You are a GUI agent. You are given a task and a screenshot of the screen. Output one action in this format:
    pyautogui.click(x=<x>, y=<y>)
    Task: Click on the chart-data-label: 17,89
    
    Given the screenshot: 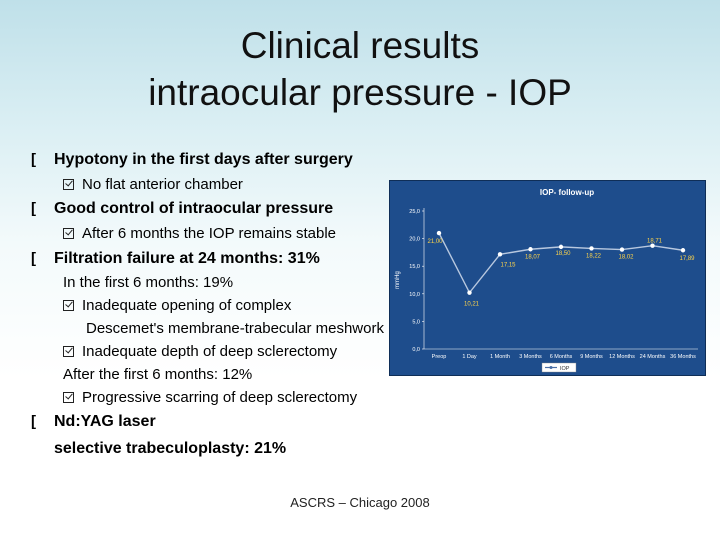 What is the action you would take?
    pyautogui.click(x=687, y=259)
    